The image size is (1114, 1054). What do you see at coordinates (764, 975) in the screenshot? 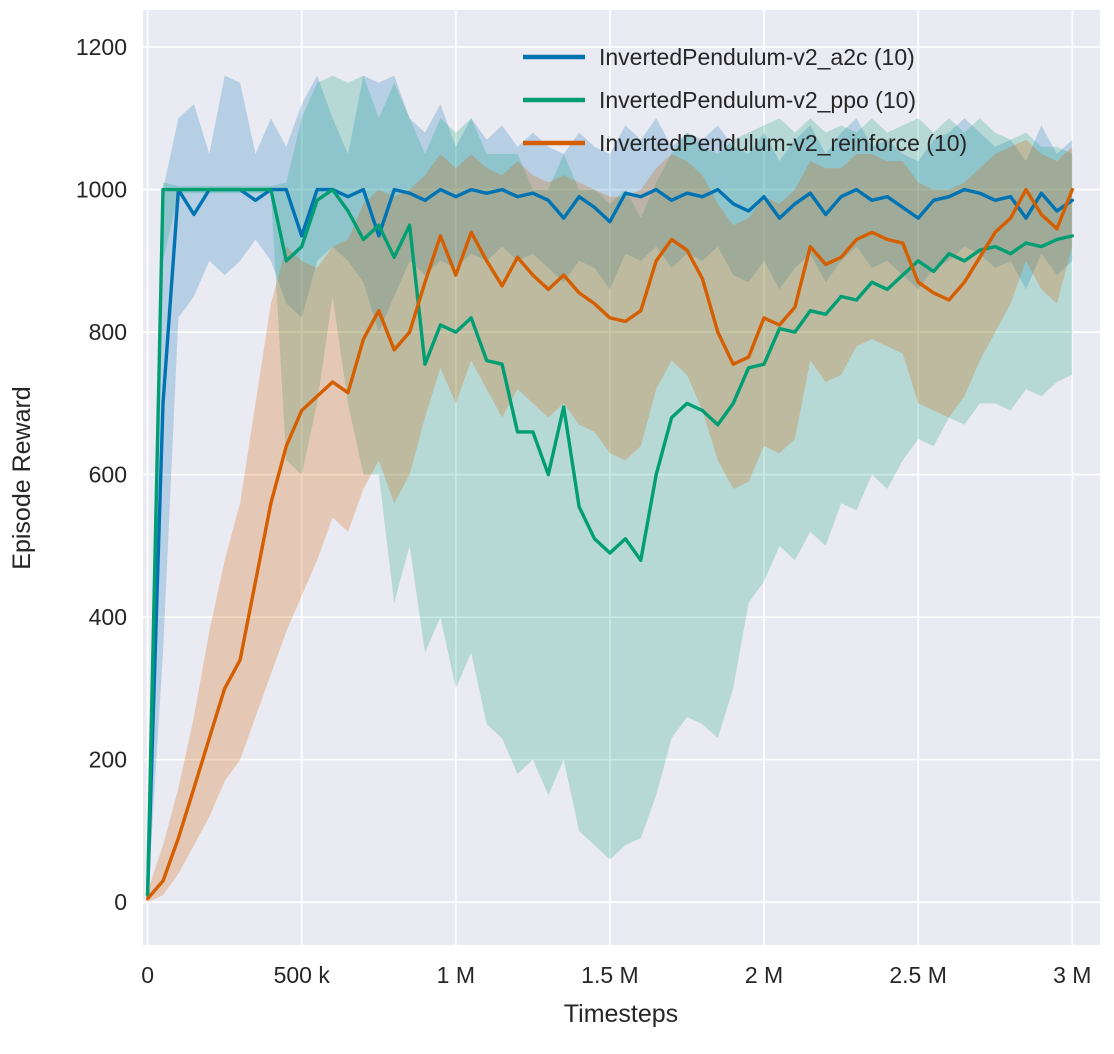
I see `x-tick-label: 2 M` at bounding box center [764, 975].